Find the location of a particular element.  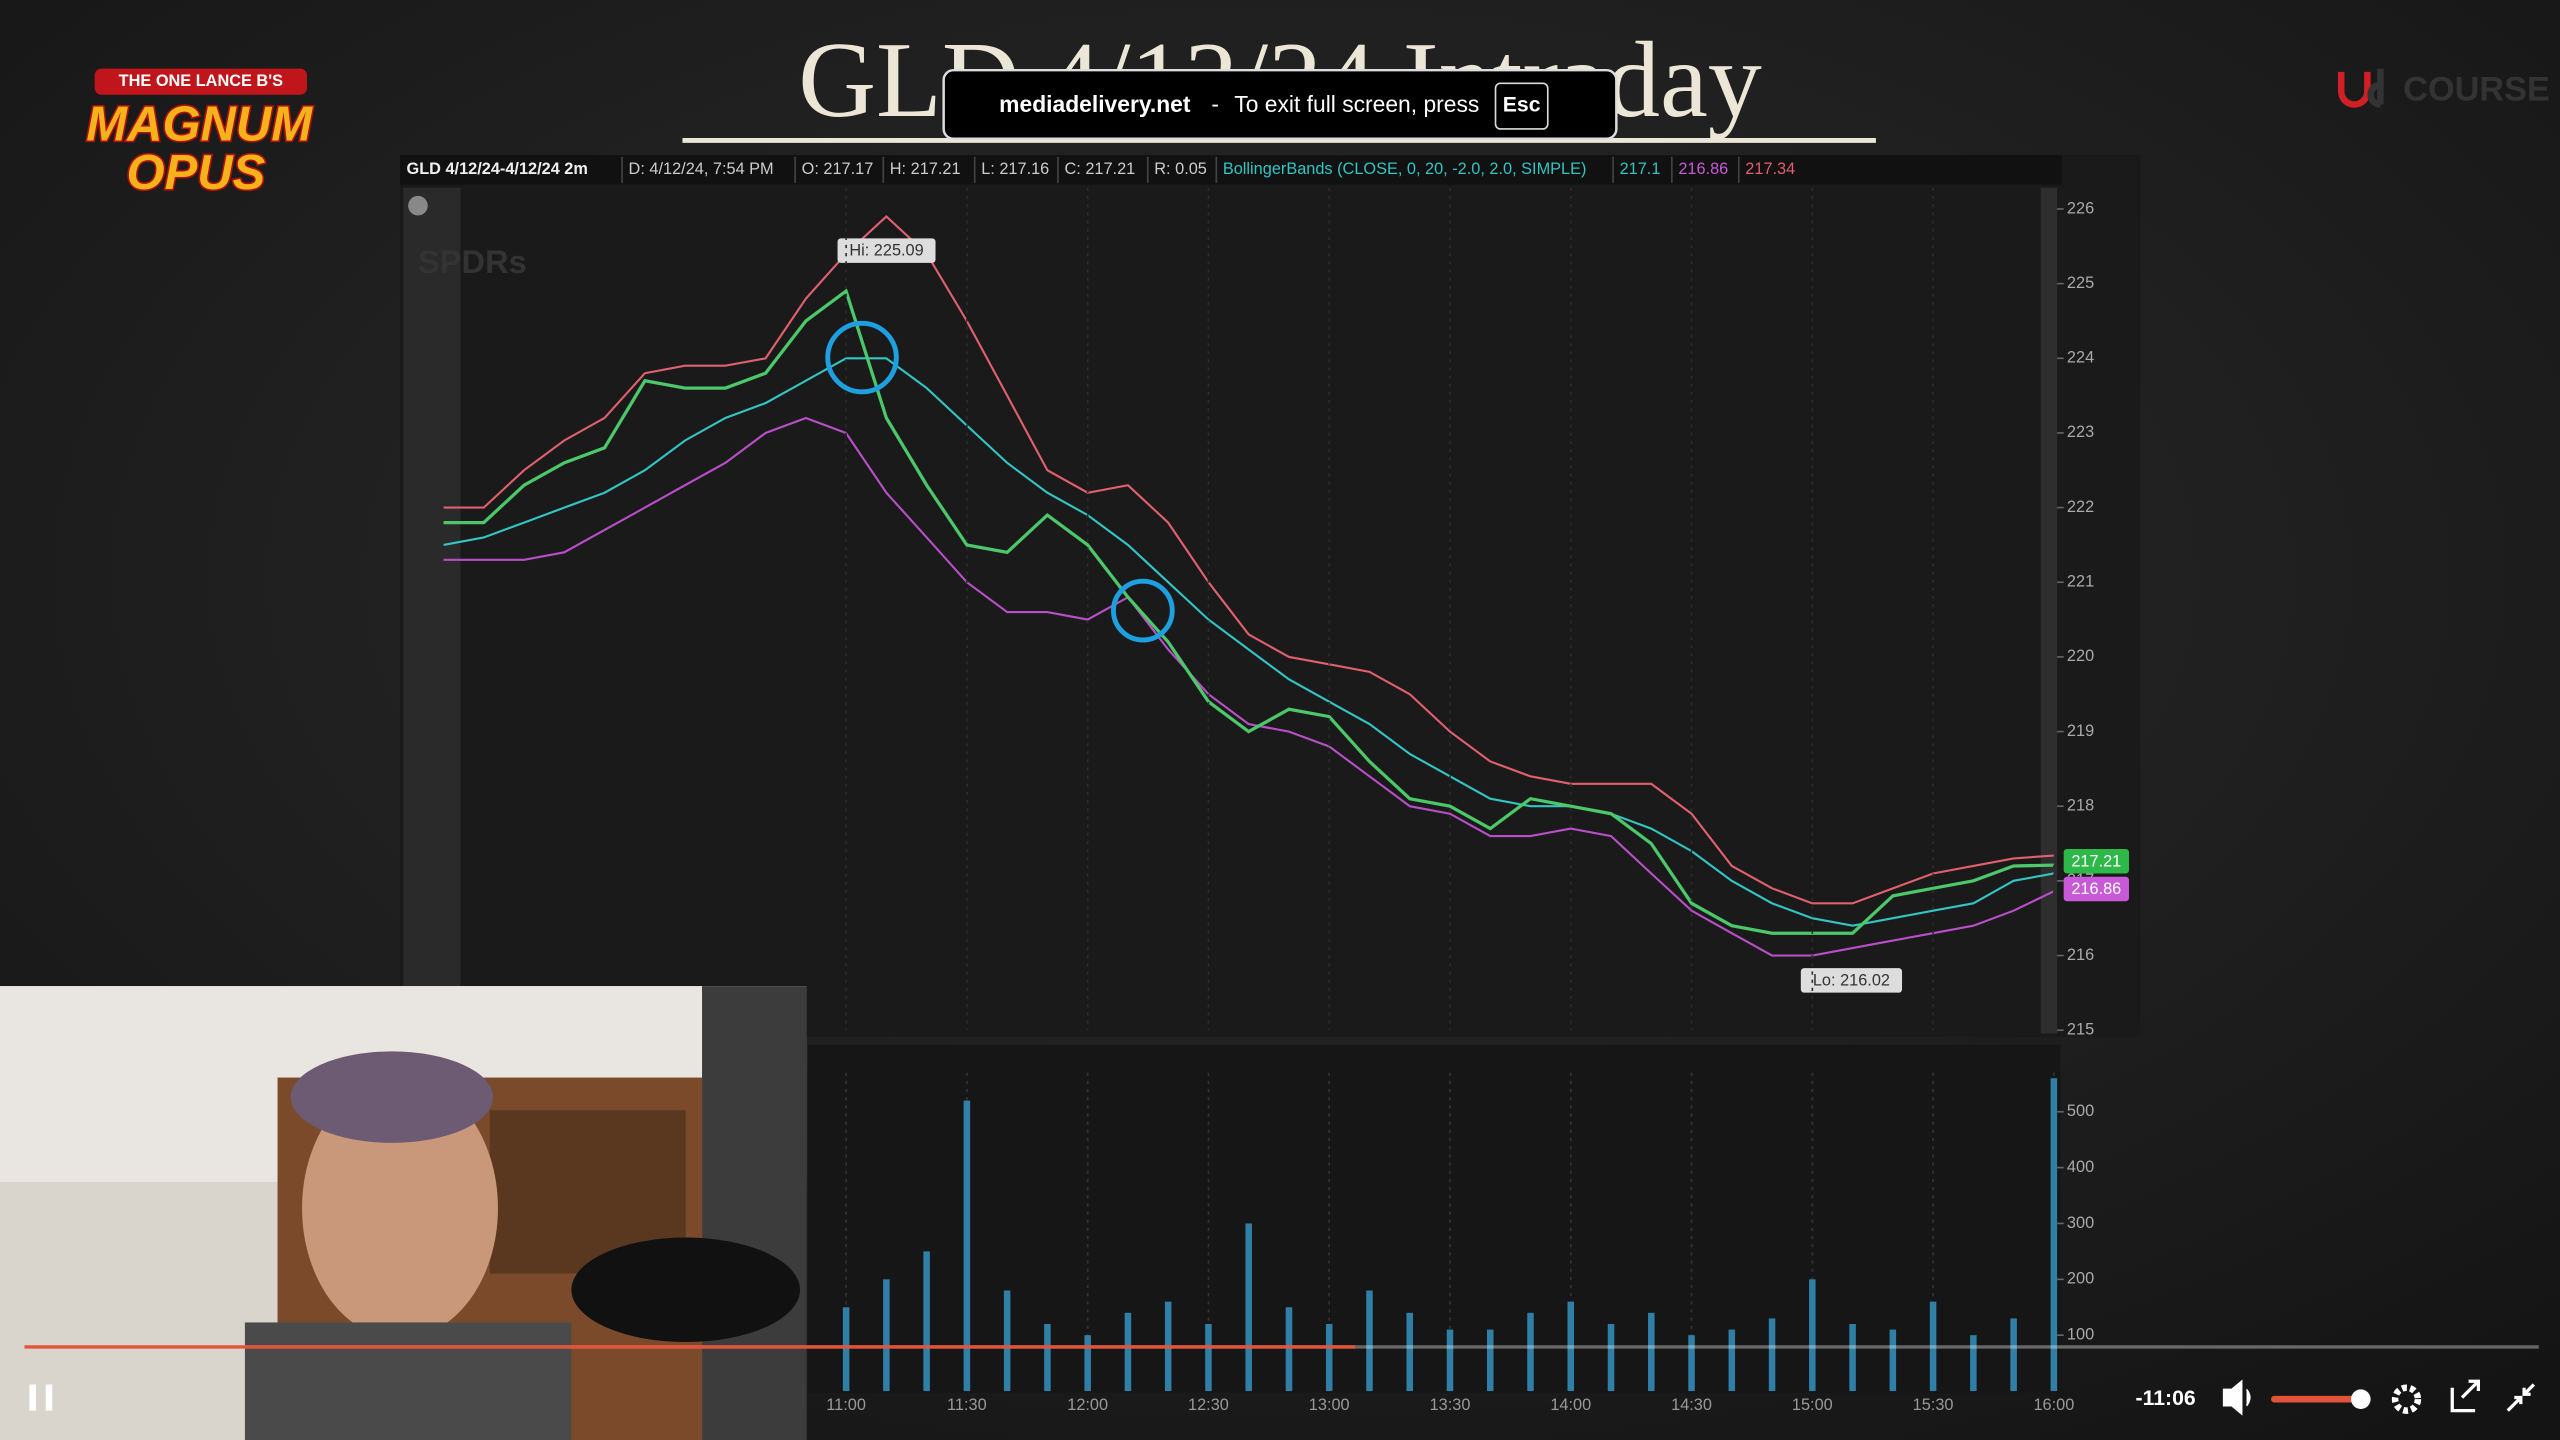

x-tick-label: 13:00 is located at coordinates (1329, 1405).